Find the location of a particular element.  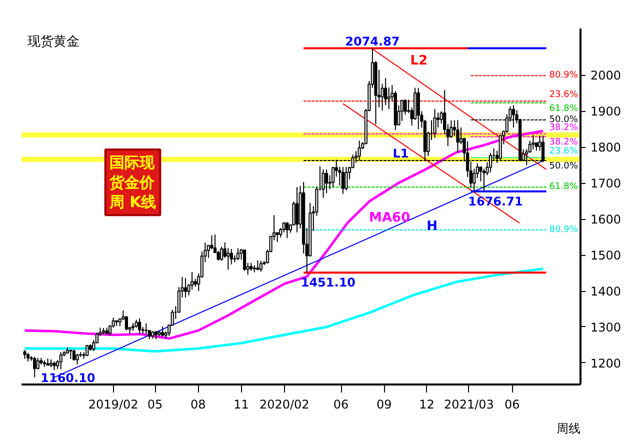

x-tick-label: 05 is located at coordinates (155, 405).